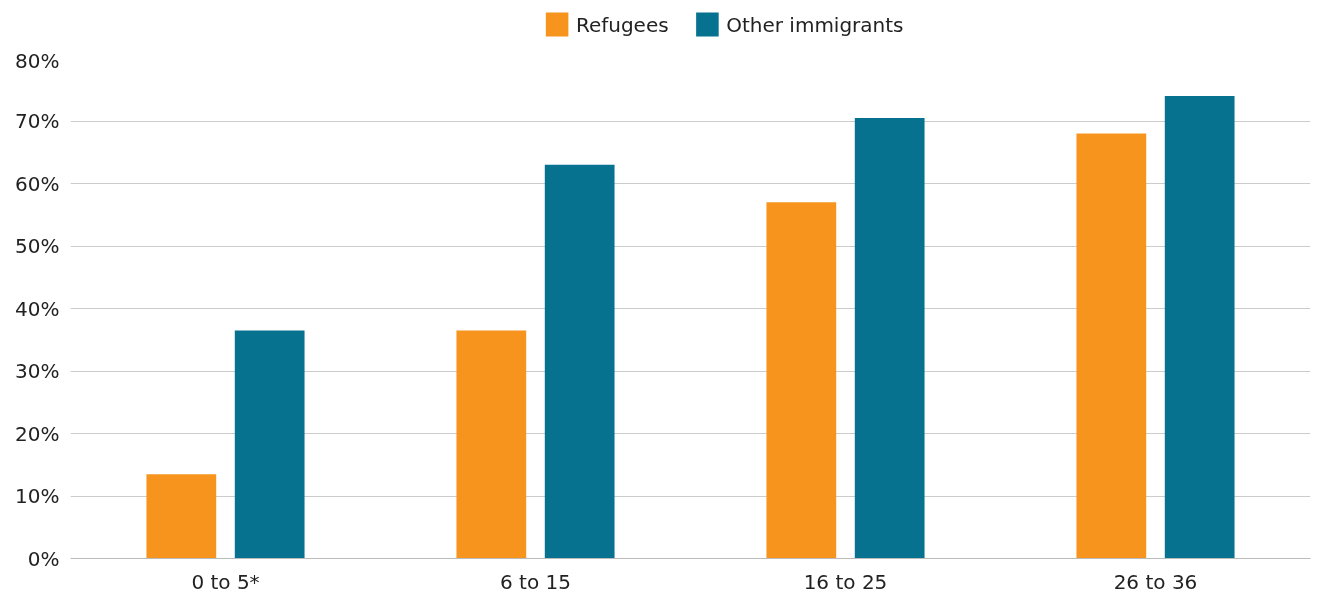 The height and width of the screenshot is (614, 1343). Describe the element at coordinates (225, 581) in the screenshot. I see `x-tick-label: 0 to 5*` at that location.